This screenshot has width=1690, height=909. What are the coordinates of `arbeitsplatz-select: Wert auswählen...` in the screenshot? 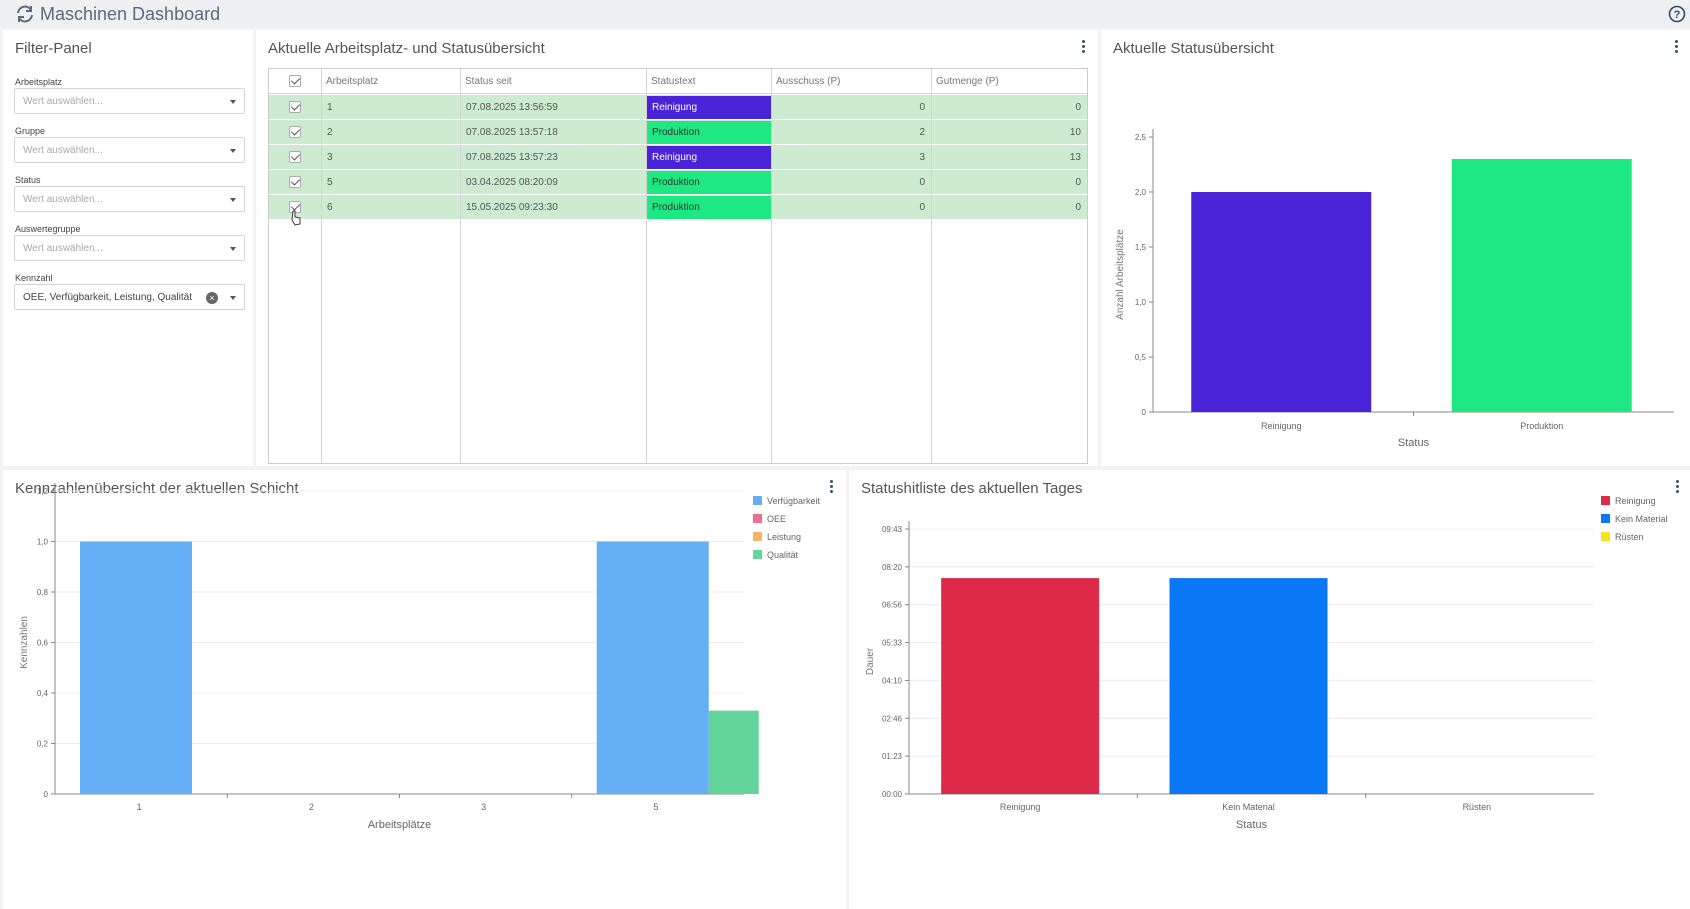 It's located at (129, 101).